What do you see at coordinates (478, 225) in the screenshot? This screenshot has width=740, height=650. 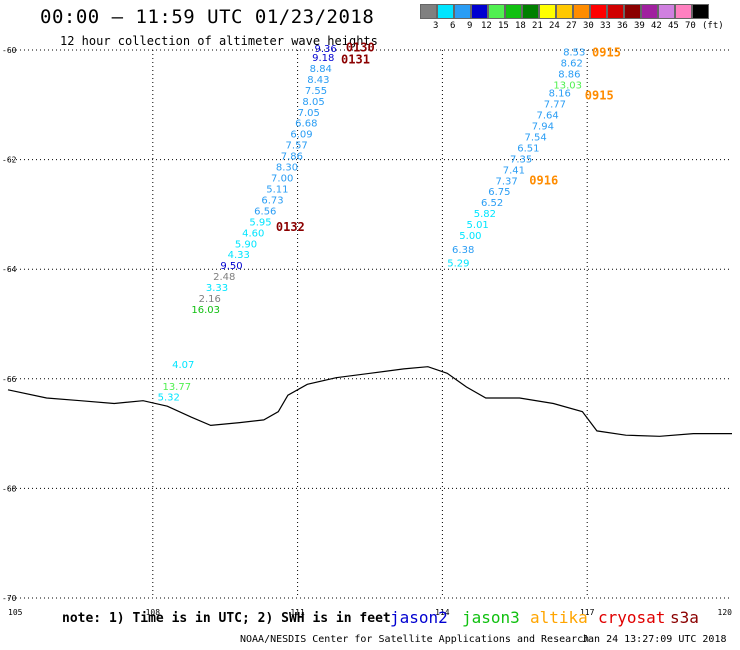 I see `wave-height-label: 5.01` at bounding box center [478, 225].